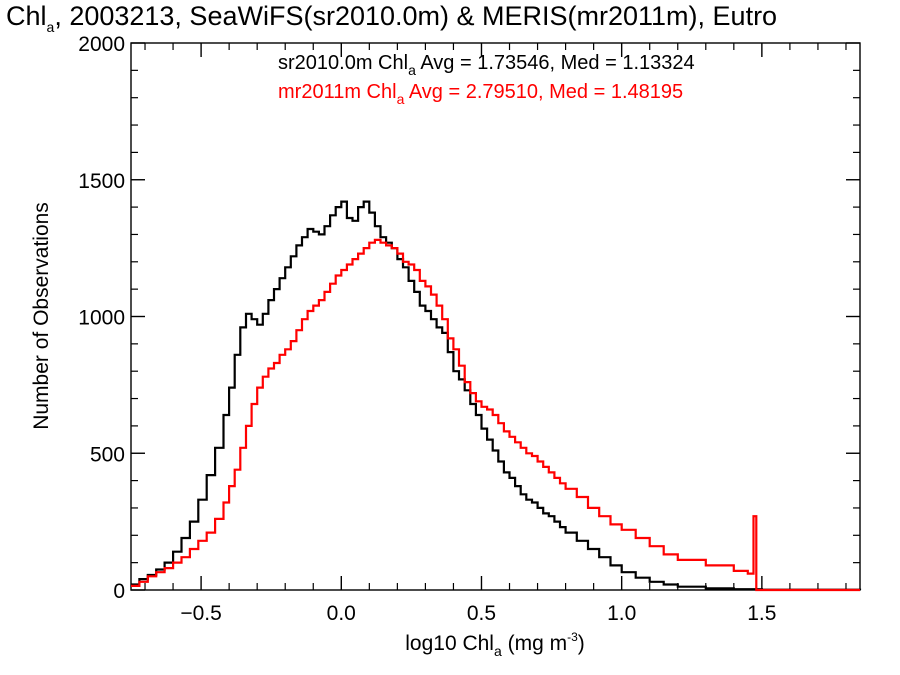 This screenshot has height=675, width=900. I want to click on legend-black-subscript: a, so click(412, 70).